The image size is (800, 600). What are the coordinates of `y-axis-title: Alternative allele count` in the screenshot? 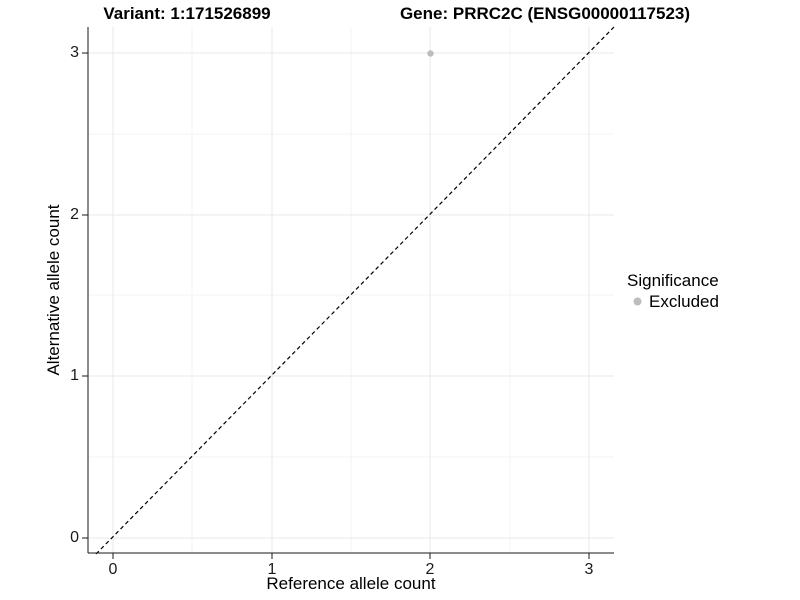 It's located at (53, 290).